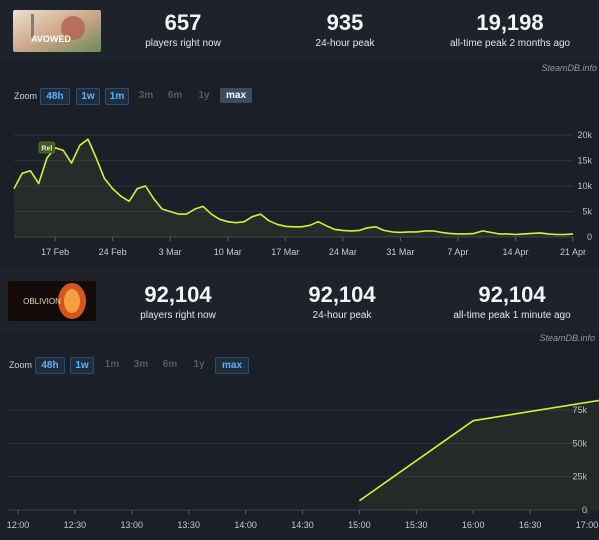 Image resolution: width=599 pixels, height=540 pixels. I want to click on alltime-peak-label: all-time peak 2 months ago, so click(510, 43).